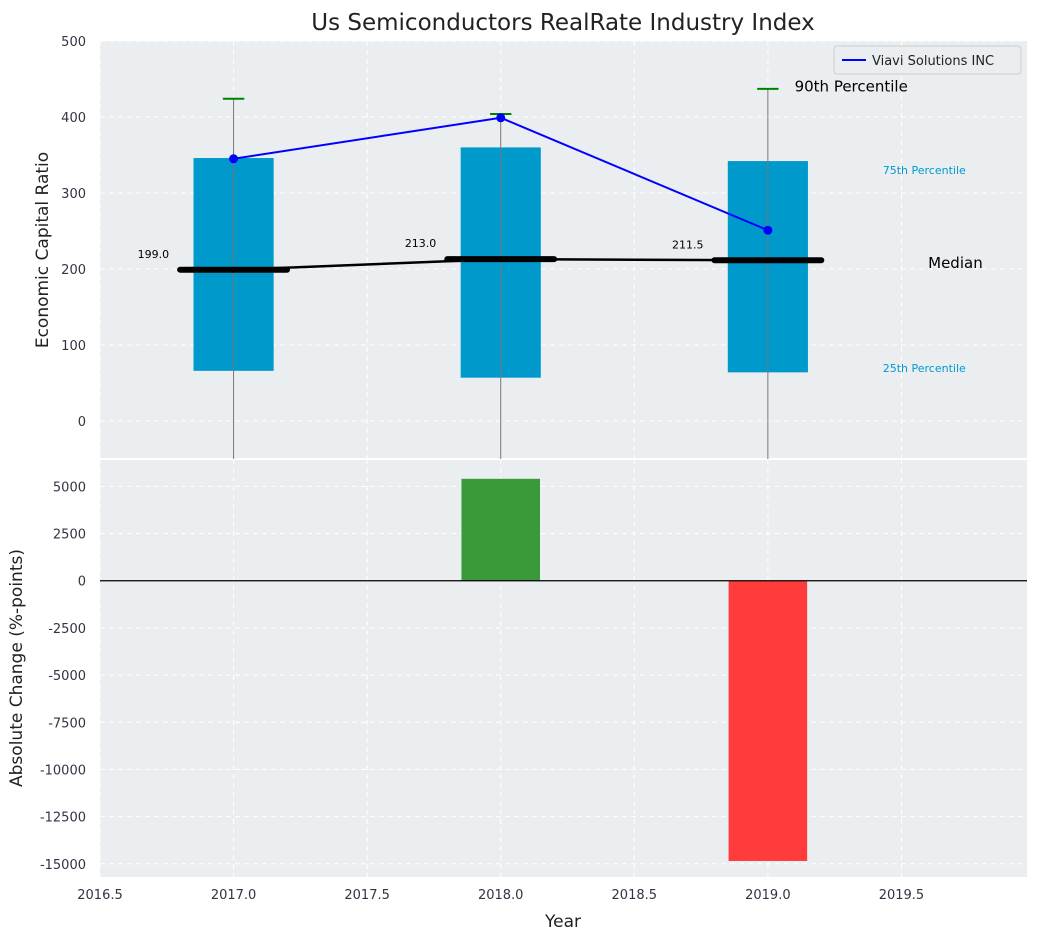 The width and height of the screenshot is (1038, 944). What do you see at coordinates (63, 865) in the screenshot?
I see `y-tick-label: -15000` at bounding box center [63, 865].